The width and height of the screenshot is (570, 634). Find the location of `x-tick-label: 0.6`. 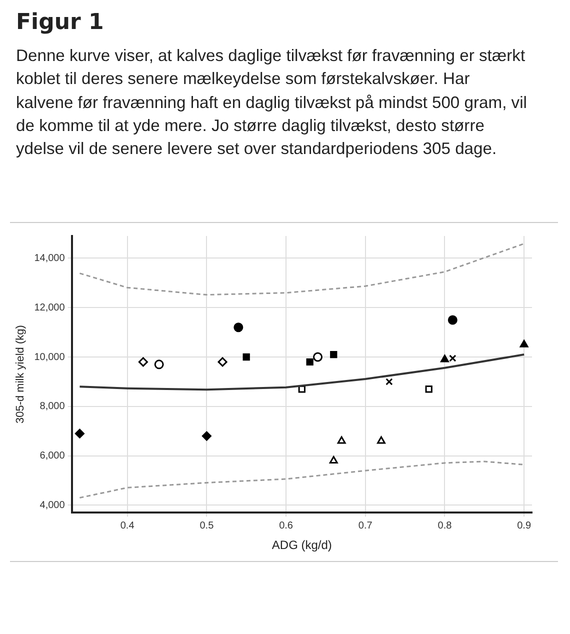

x-tick-label: 0.6 is located at coordinates (286, 526).